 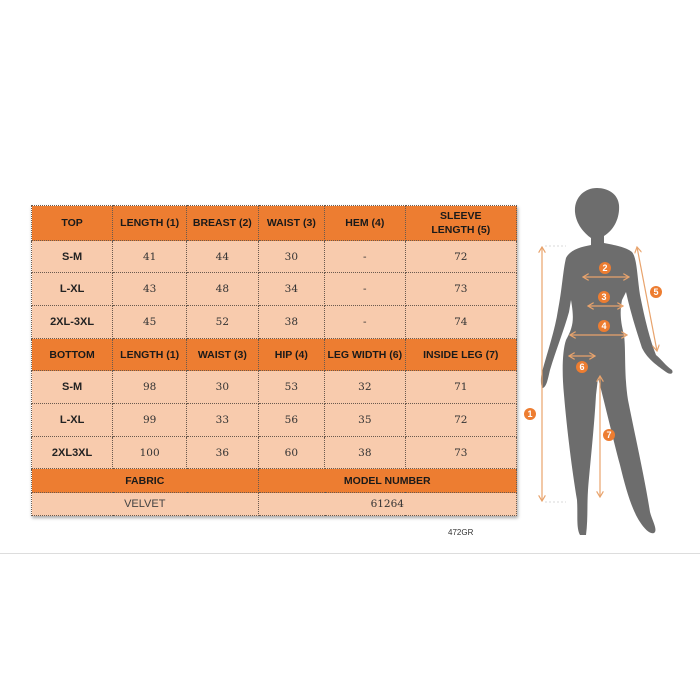 I want to click on header-cell: LENGTH (1), so click(x=150, y=354).